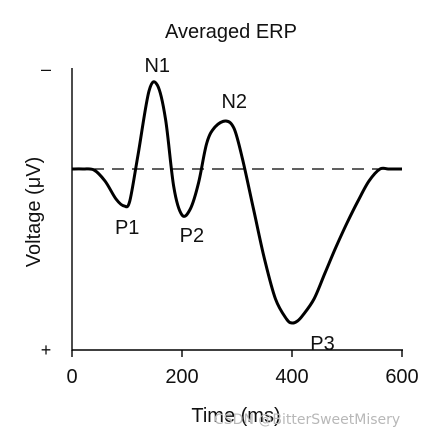 This screenshot has height=440, width=446. Describe the element at coordinates (46, 69) in the screenshot. I see `y-top-end-label: –` at that location.